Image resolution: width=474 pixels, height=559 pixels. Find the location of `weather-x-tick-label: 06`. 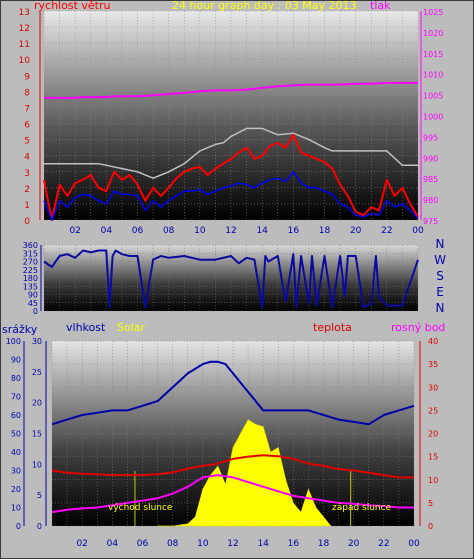

weather-x-tick-label: 06 is located at coordinates (143, 544).